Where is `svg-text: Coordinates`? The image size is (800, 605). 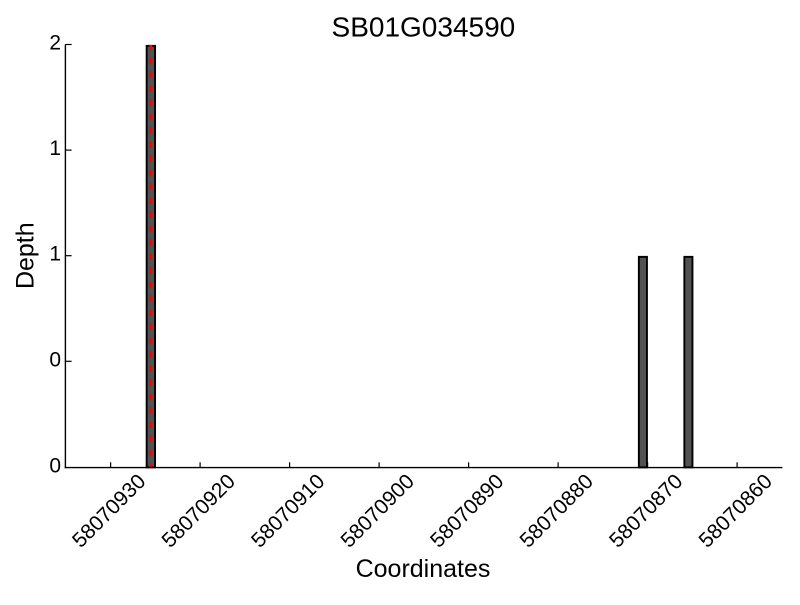
svg-text: Coordinates is located at coordinates (423, 569).